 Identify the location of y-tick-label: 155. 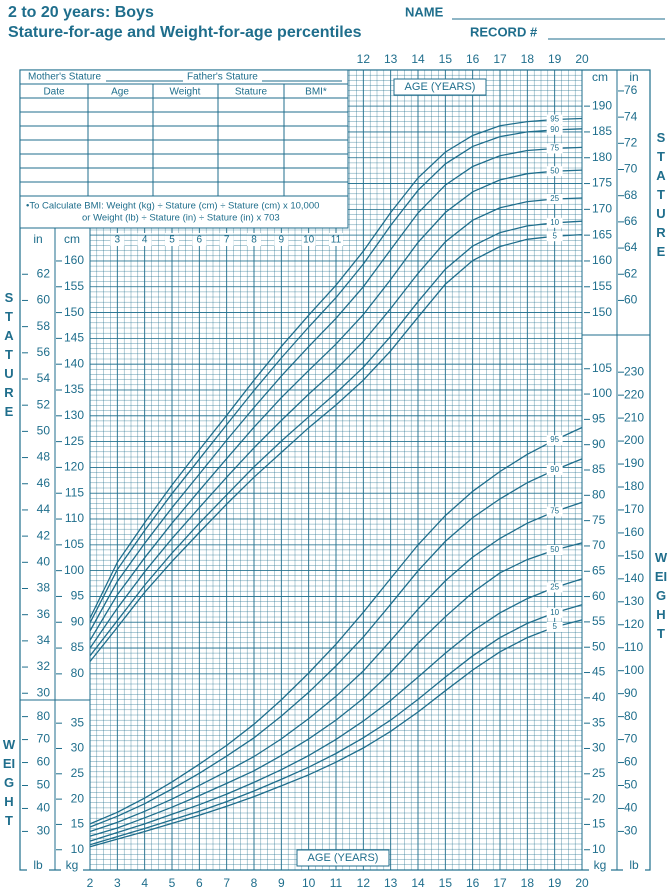
(602, 286).